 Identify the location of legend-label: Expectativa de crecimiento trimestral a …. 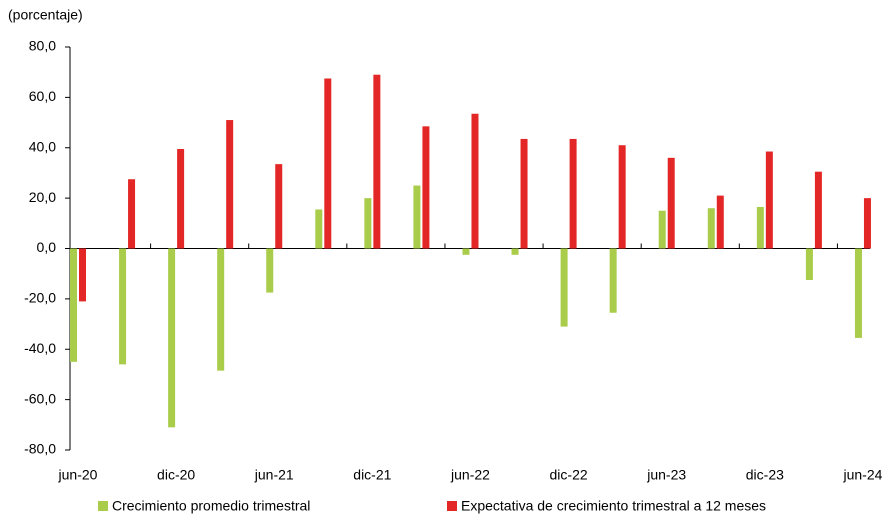
(613, 506).